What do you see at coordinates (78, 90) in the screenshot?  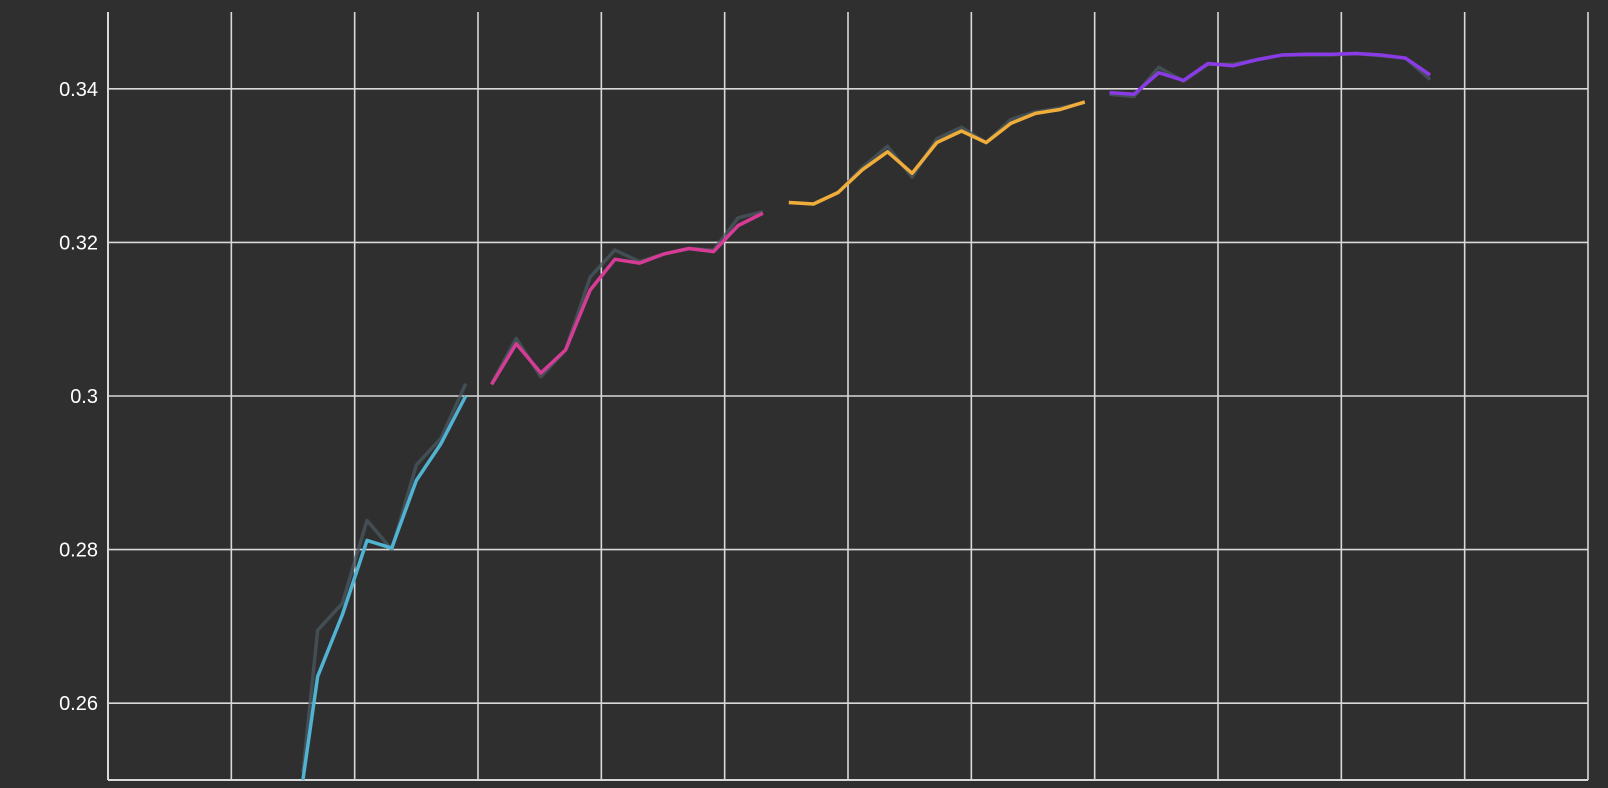 I see `y-tick-label: 0.34` at bounding box center [78, 90].